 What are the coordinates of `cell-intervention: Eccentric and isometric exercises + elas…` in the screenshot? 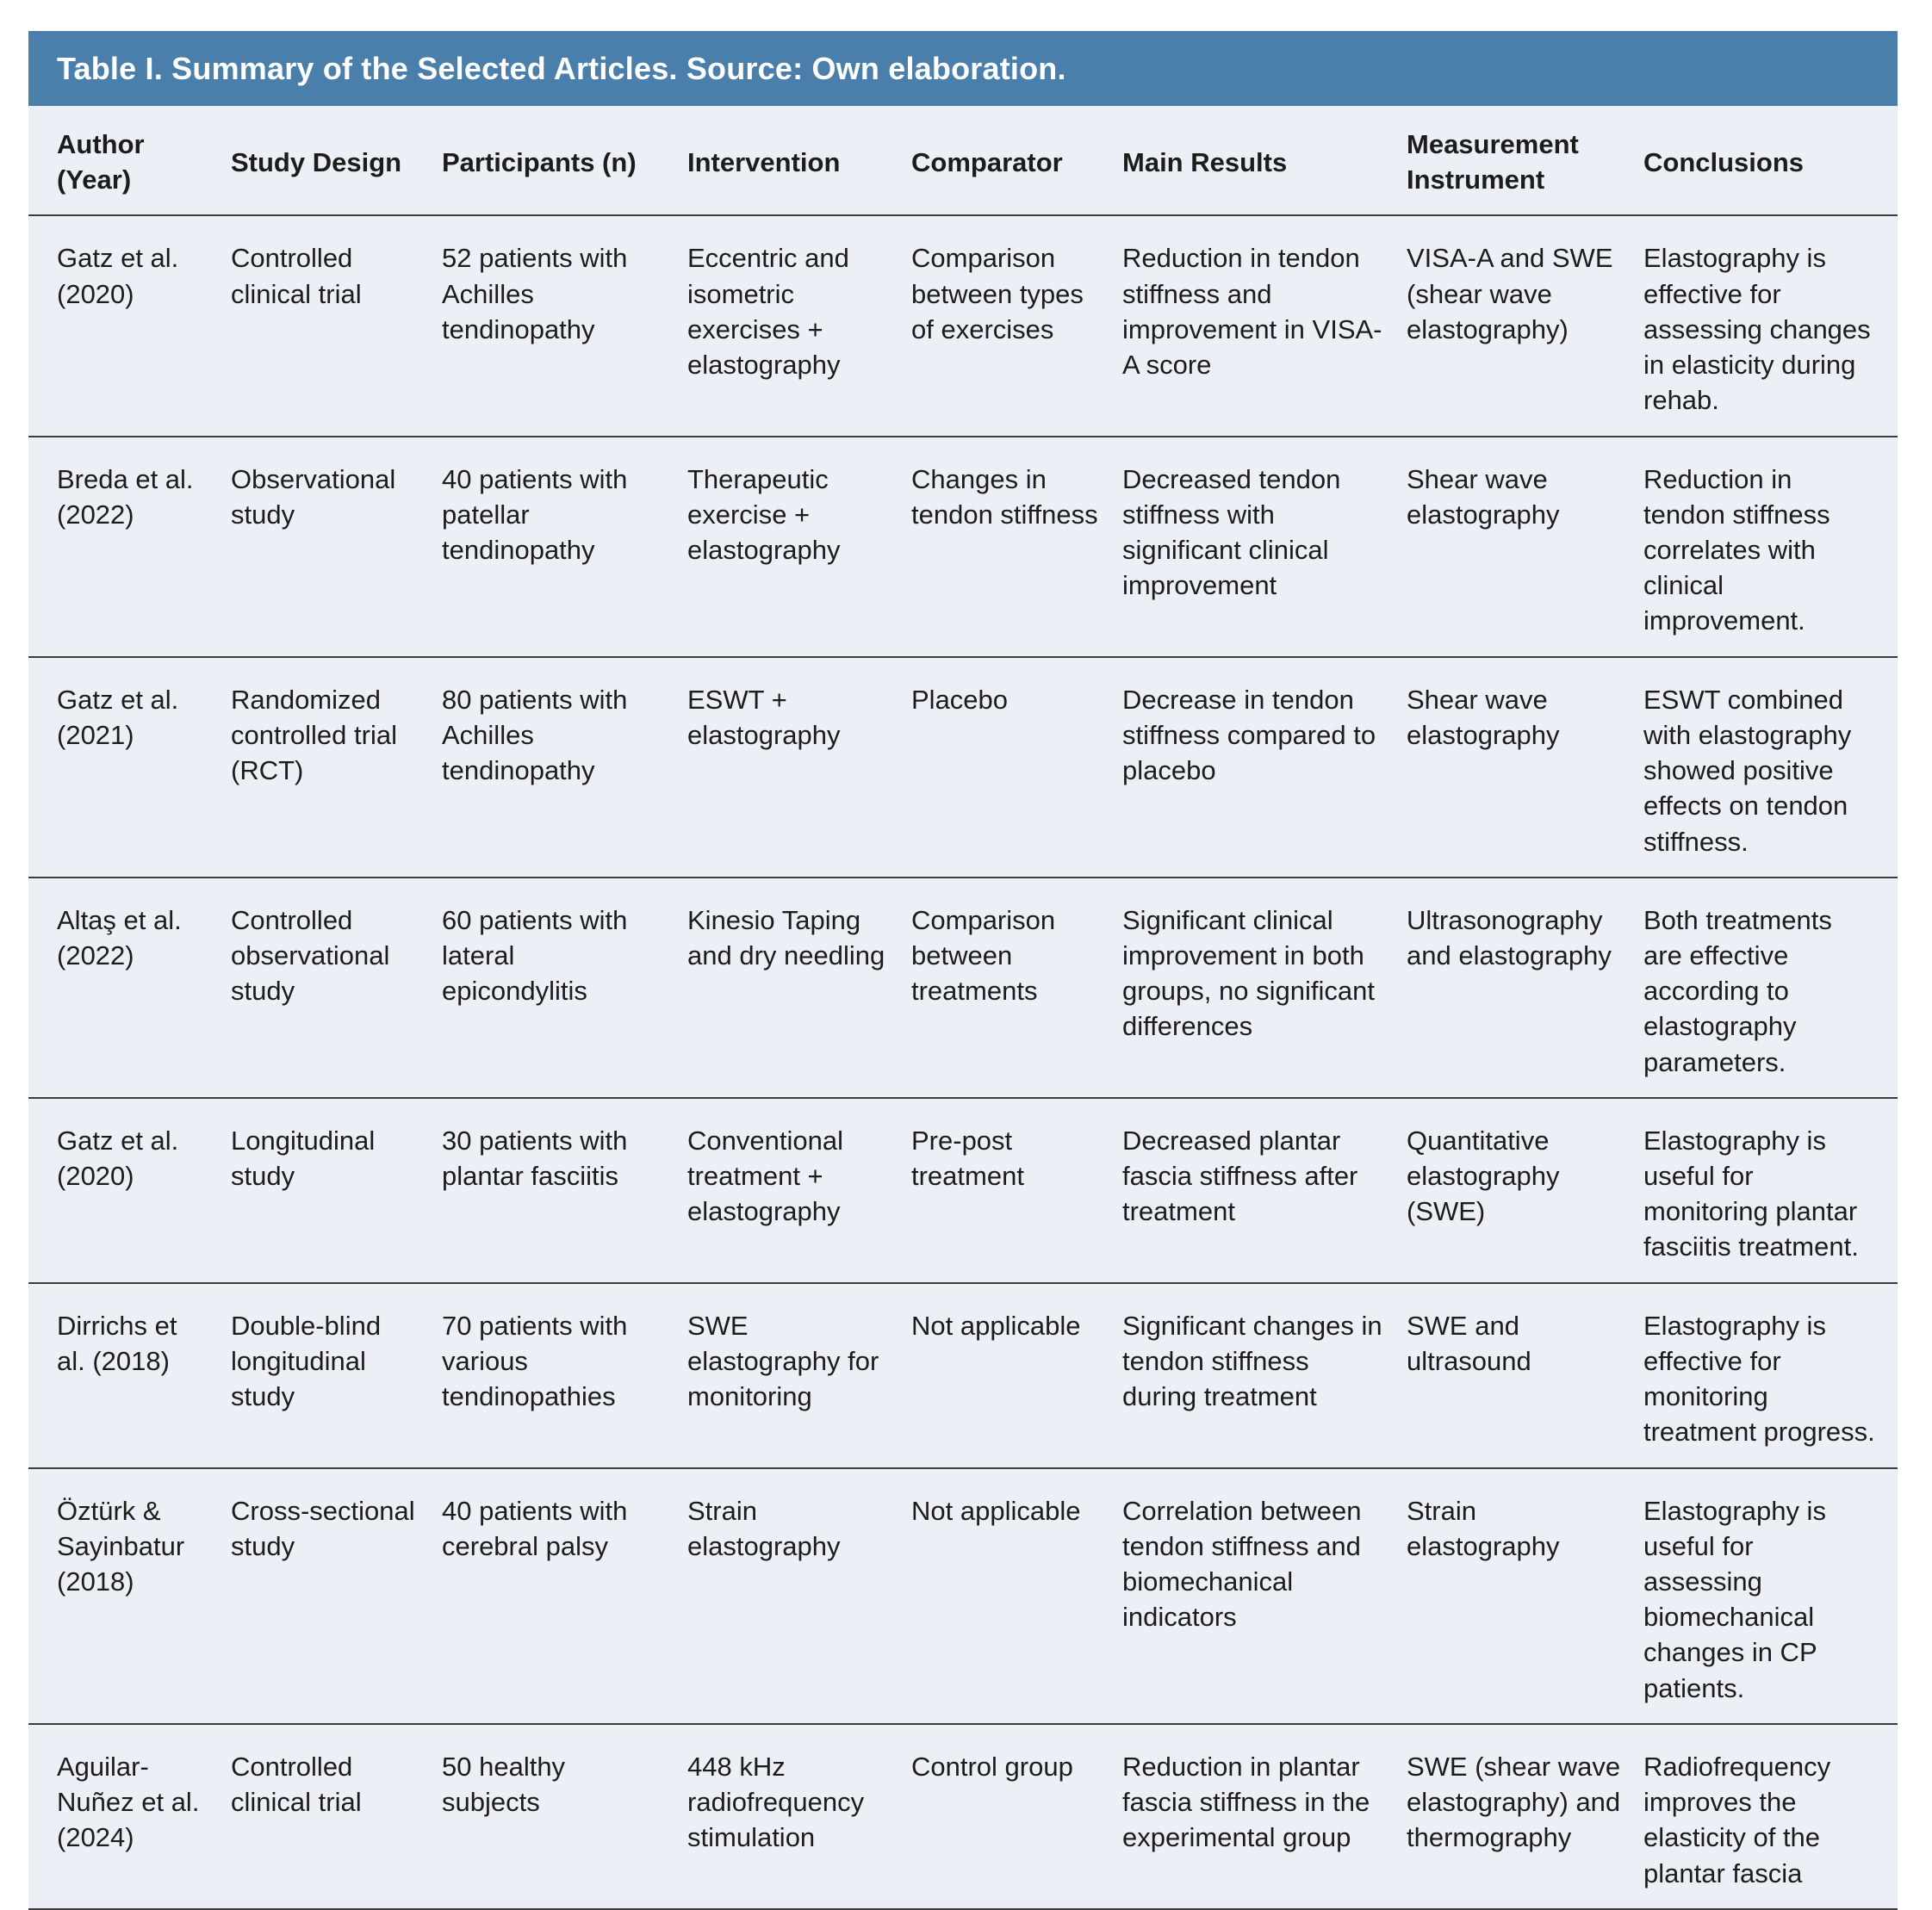 It's located at (799, 326).